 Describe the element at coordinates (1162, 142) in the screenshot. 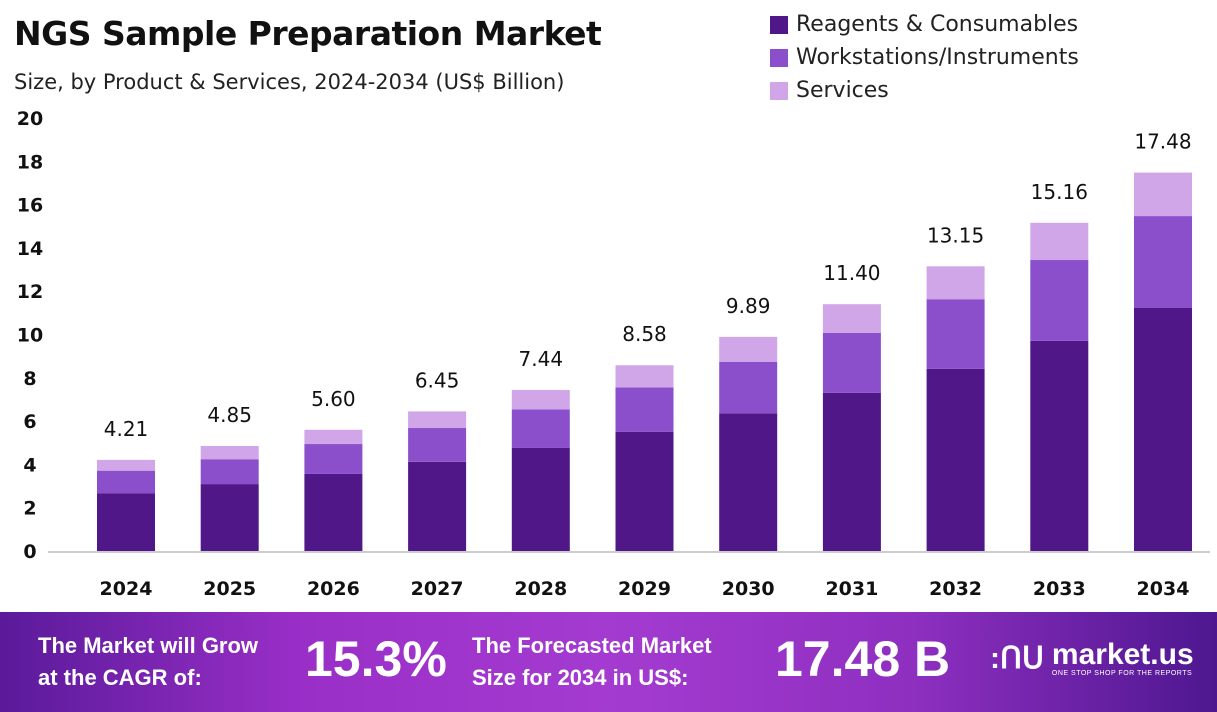

I see `data-label: 17.48` at that location.